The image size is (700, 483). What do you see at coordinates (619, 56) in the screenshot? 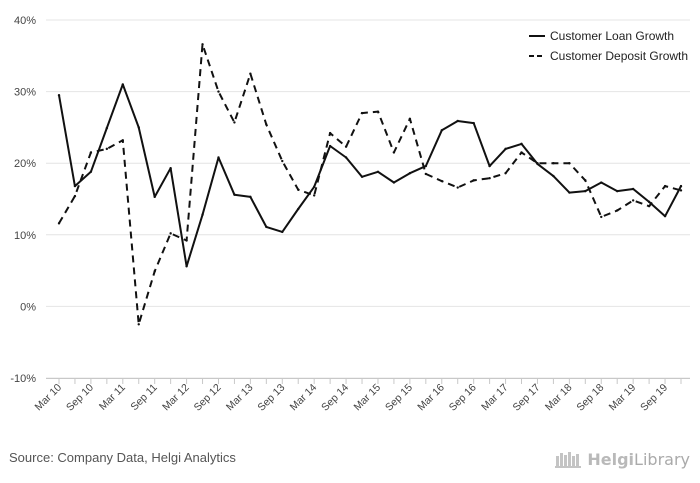
I see `legend-label: Customer Deposit Growth` at bounding box center [619, 56].